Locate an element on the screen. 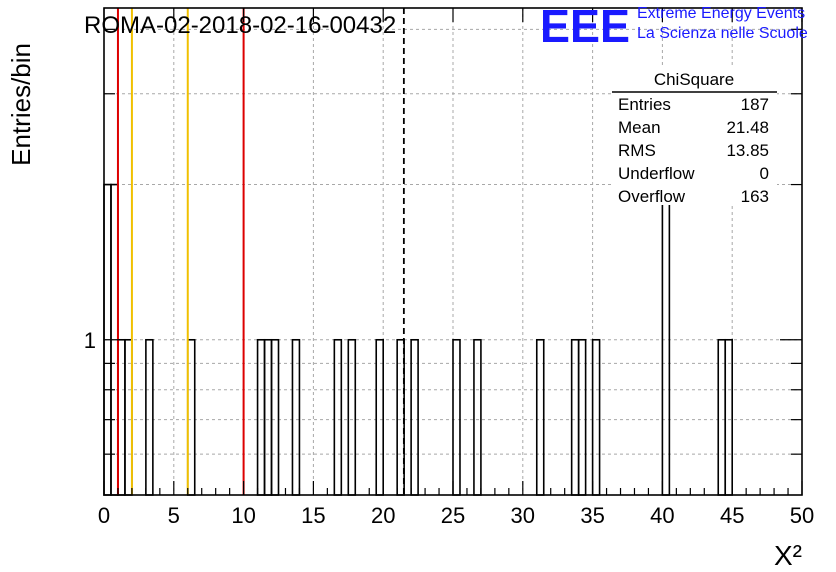 This screenshot has height=572, width=836. stats-label: Overflow is located at coordinates (652, 196).